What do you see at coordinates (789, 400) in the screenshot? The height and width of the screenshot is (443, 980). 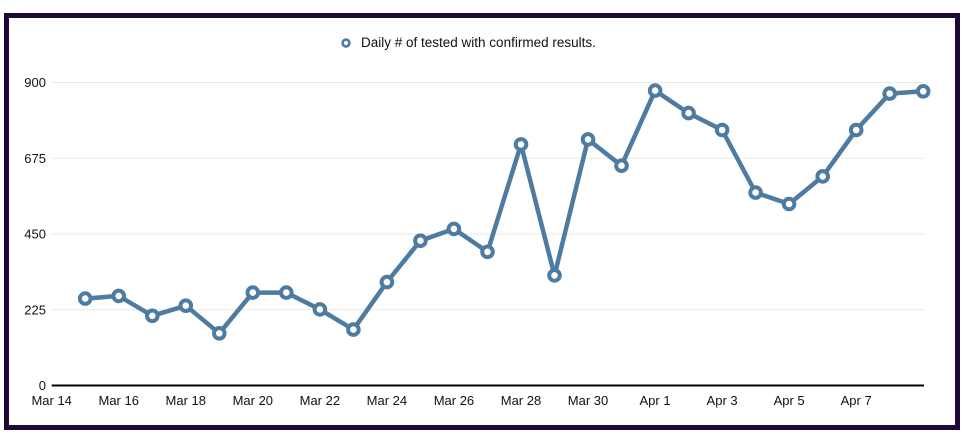 I see `x-axis-tick-label: Apr 5` at bounding box center [789, 400].